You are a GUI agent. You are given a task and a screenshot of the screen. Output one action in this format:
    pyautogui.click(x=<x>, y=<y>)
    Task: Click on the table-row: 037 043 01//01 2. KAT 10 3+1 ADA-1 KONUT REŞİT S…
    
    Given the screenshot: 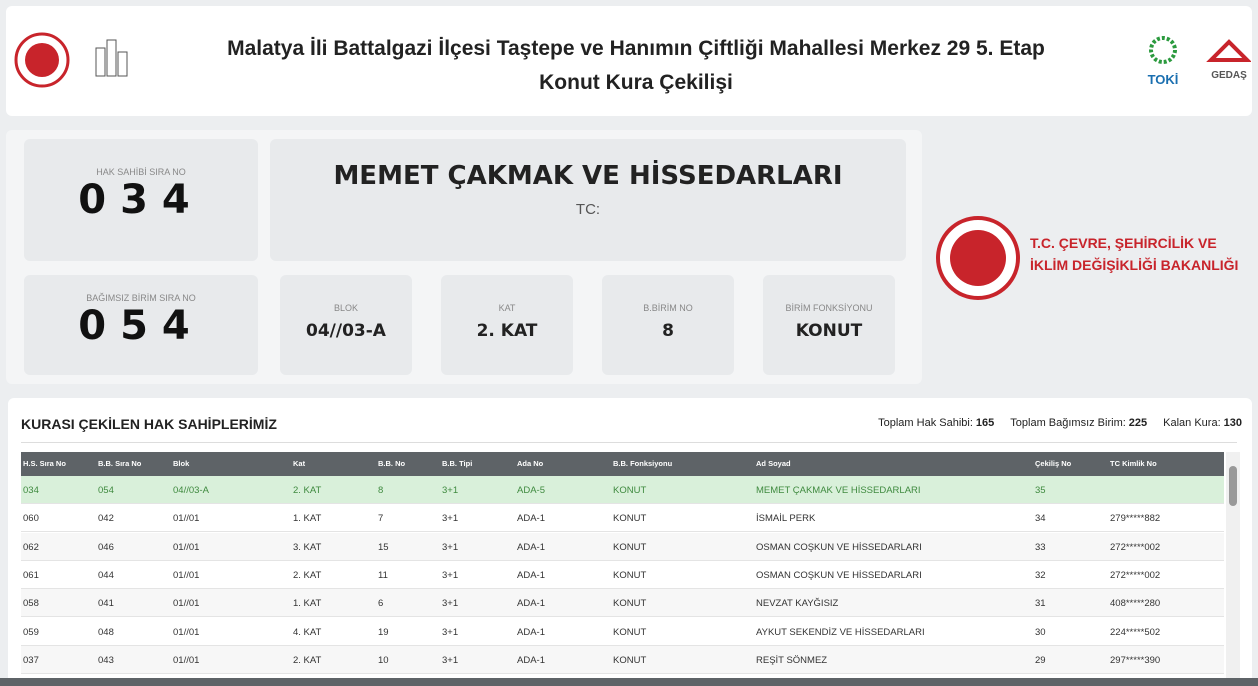 What is the action you would take?
    pyautogui.click(x=622, y=659)
    